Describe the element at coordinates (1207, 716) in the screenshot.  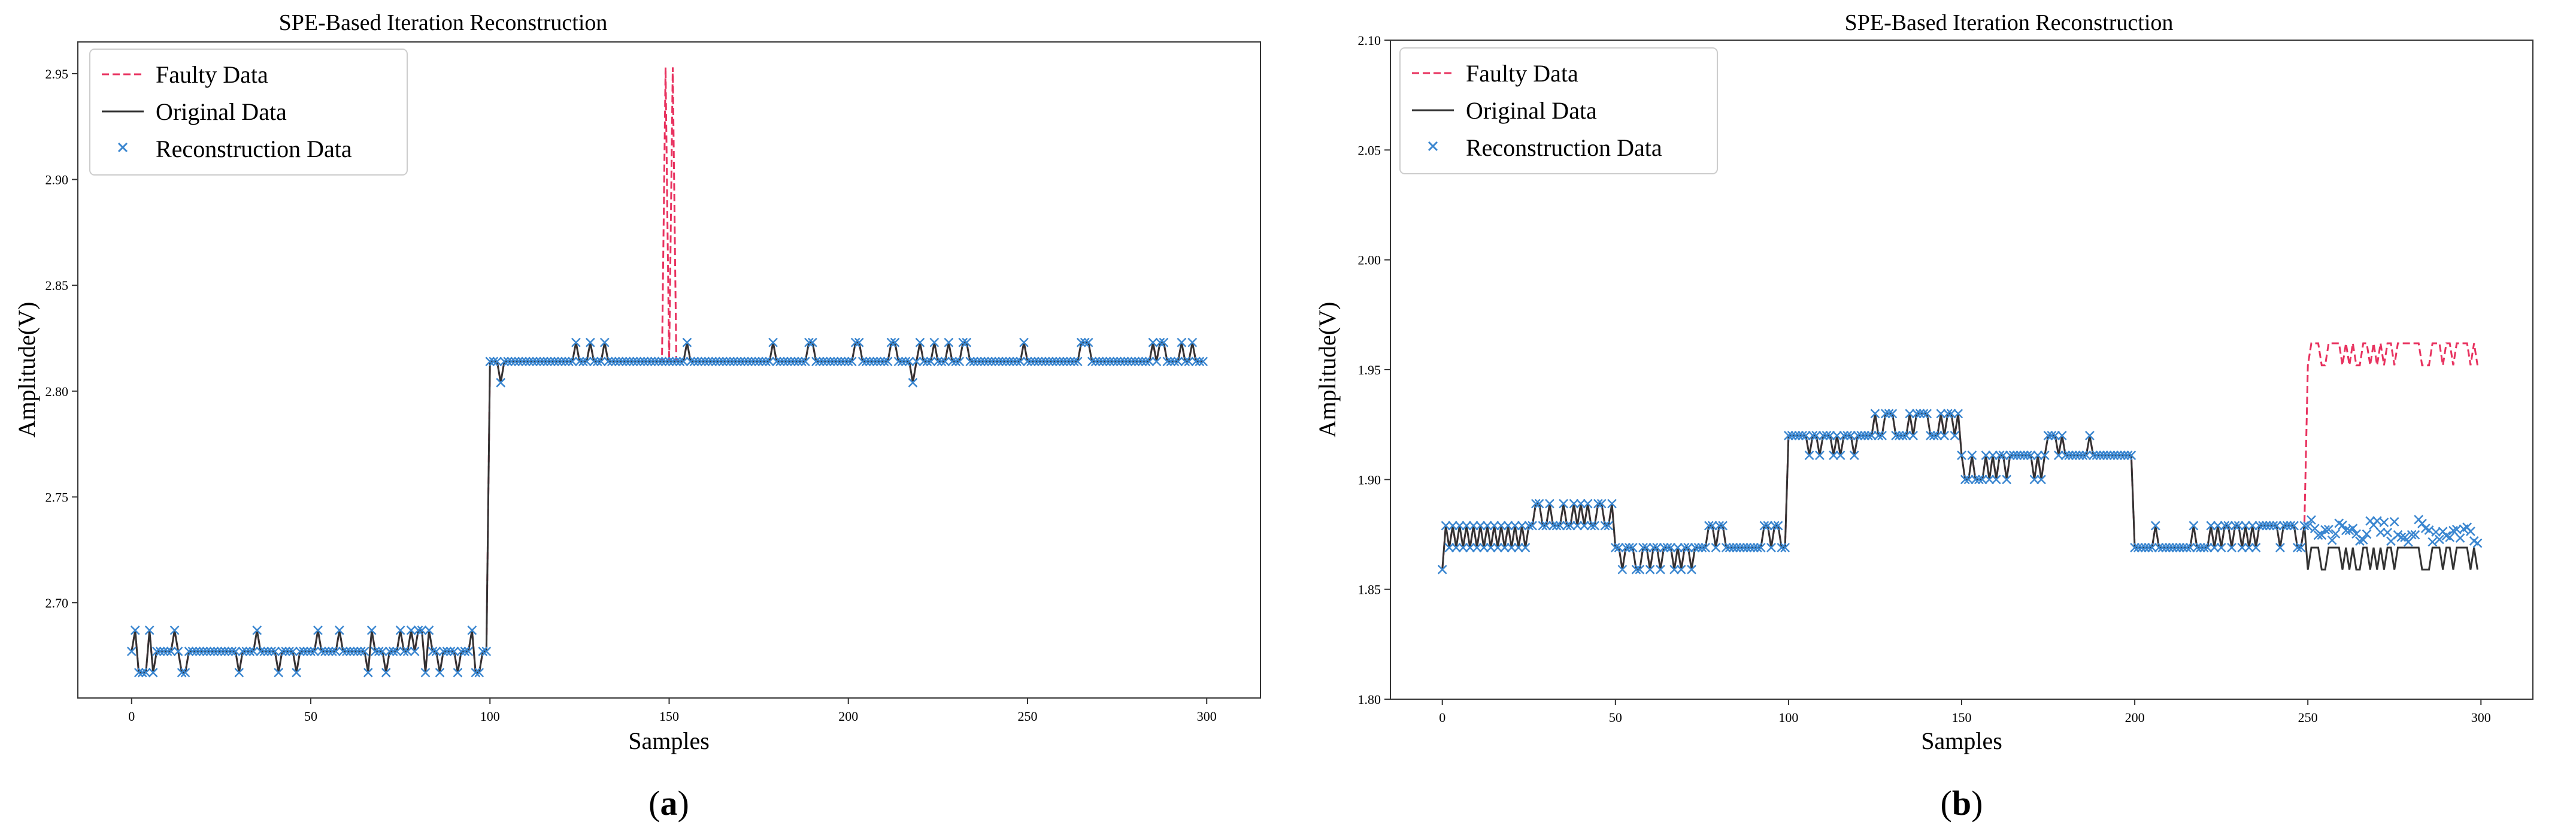
I see `chart-a-xtick-label: 300` at that location.